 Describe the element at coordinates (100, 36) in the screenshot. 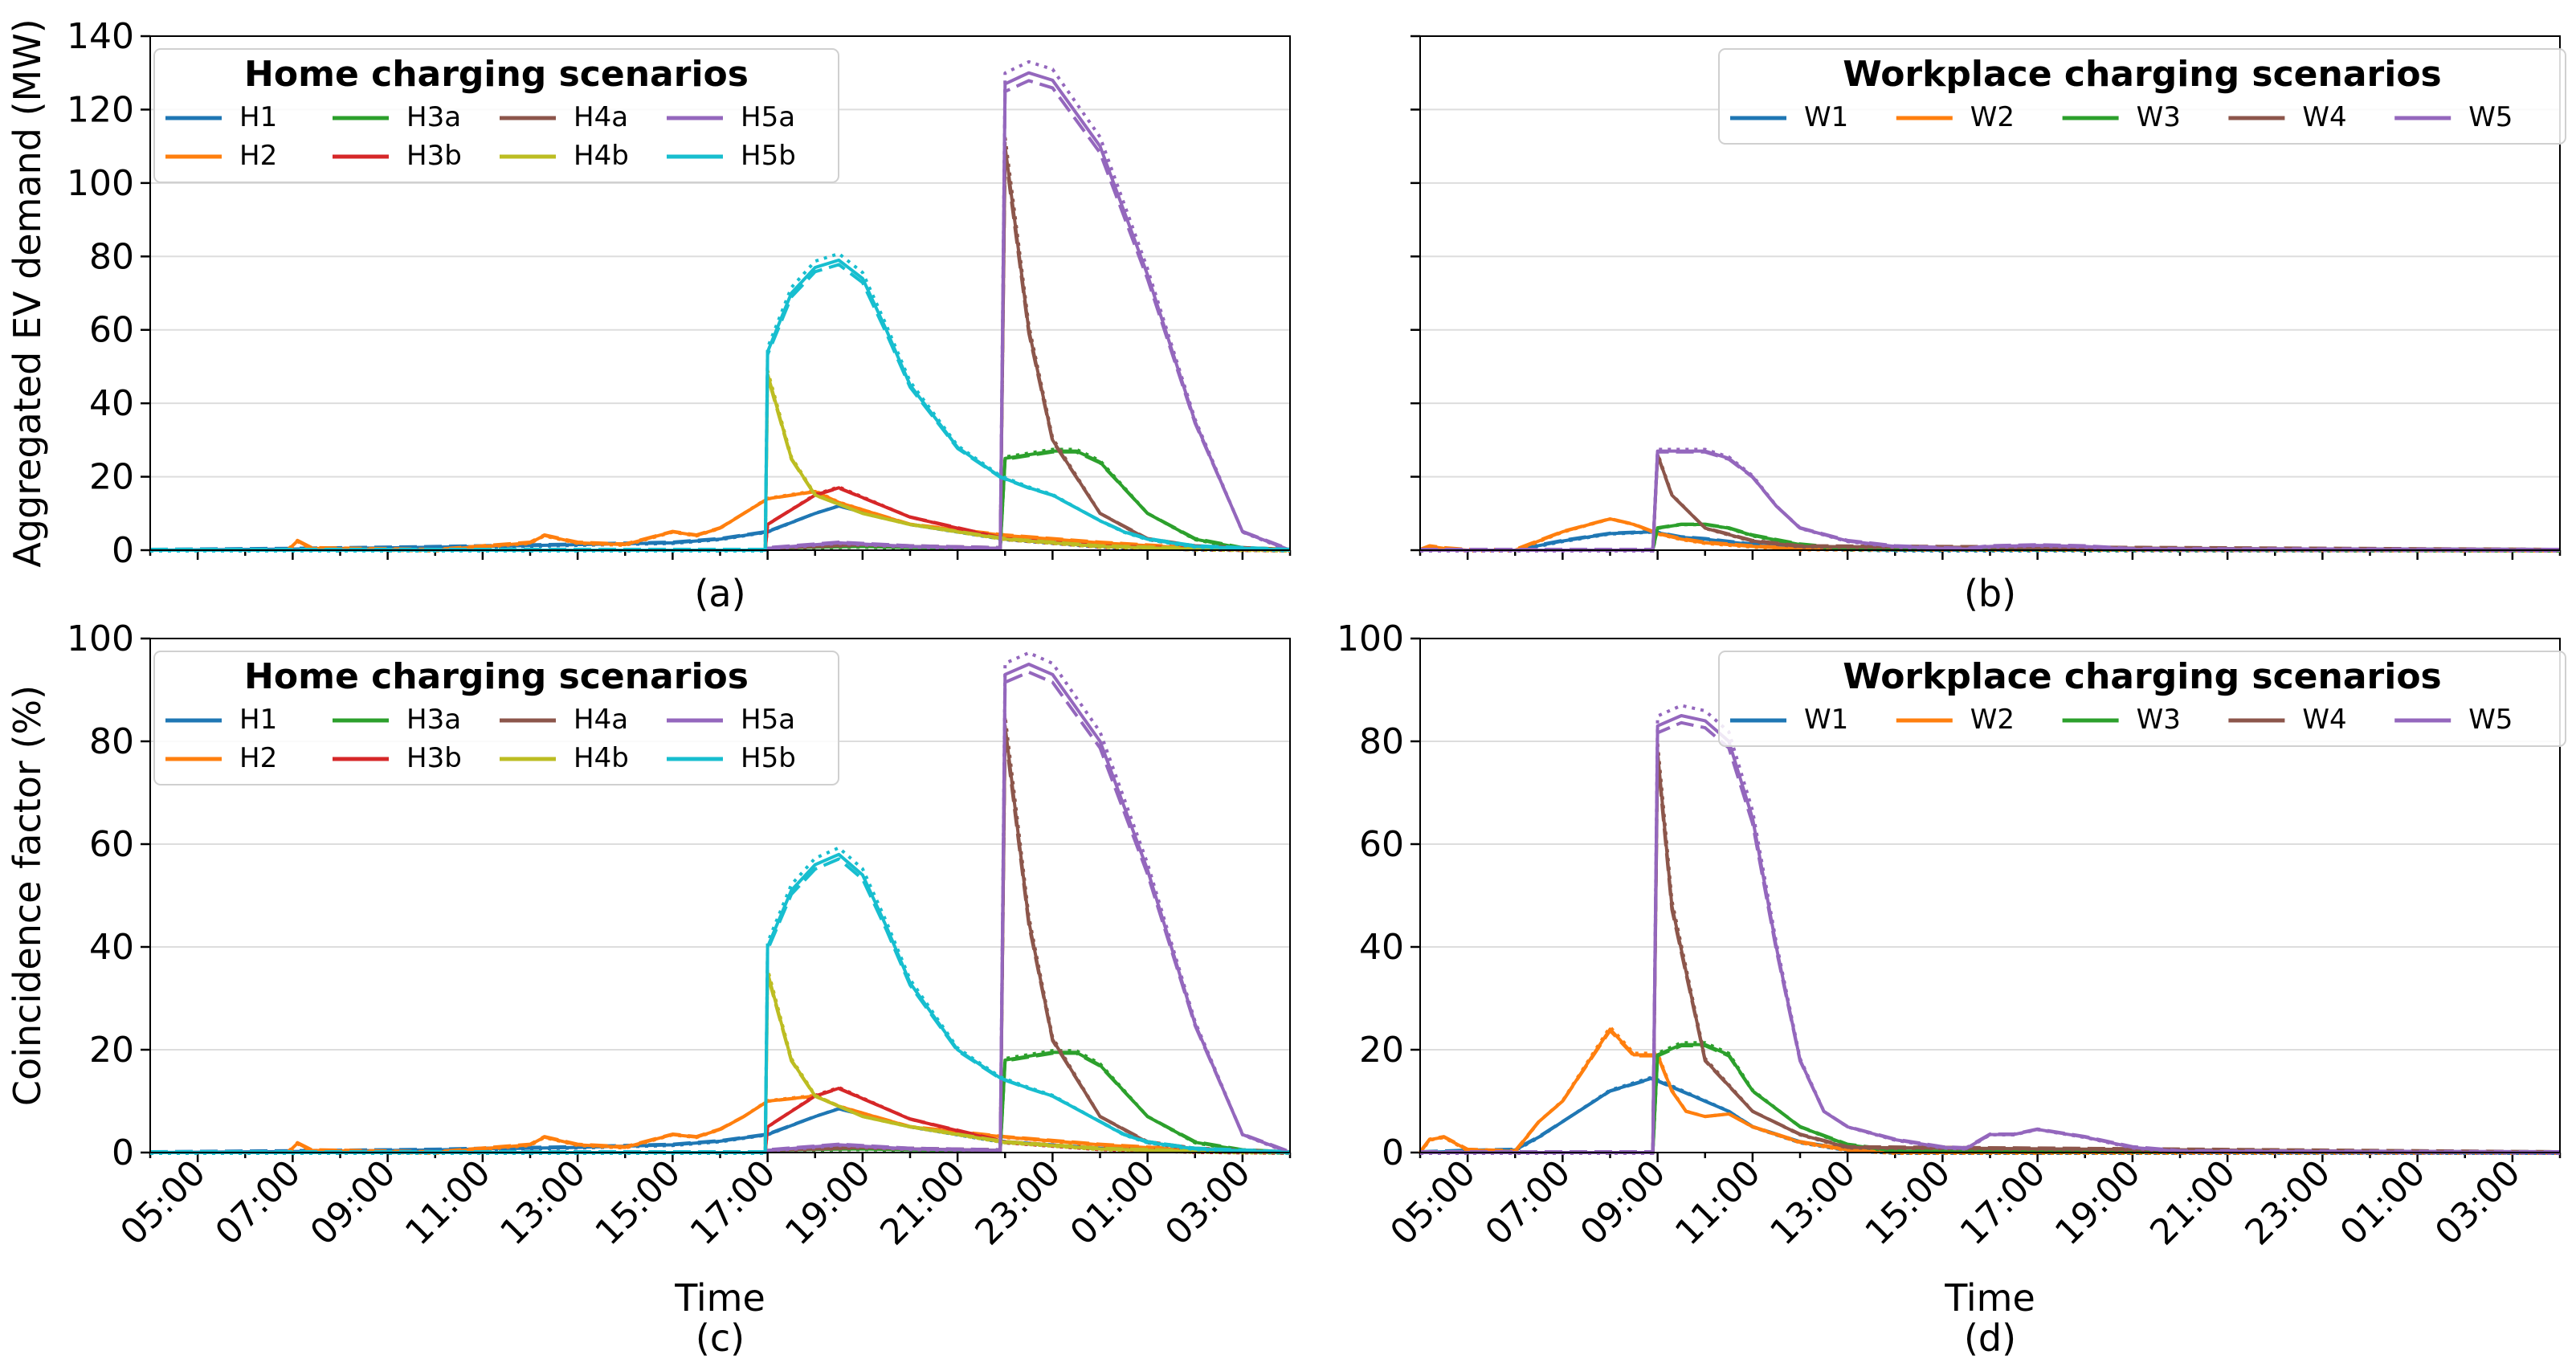

I see `y-tick-label: 140` at that location.